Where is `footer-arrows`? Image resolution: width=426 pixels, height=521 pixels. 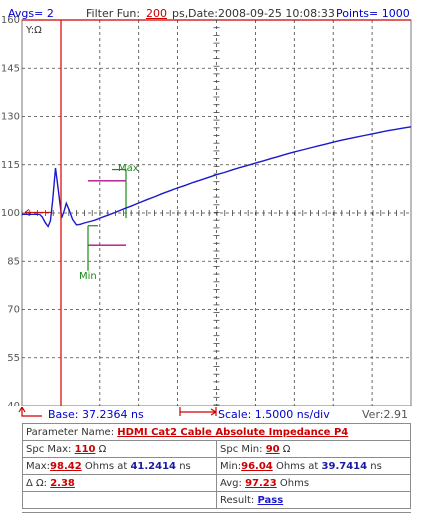
footer-arrows is located at coordinates (117, 411).